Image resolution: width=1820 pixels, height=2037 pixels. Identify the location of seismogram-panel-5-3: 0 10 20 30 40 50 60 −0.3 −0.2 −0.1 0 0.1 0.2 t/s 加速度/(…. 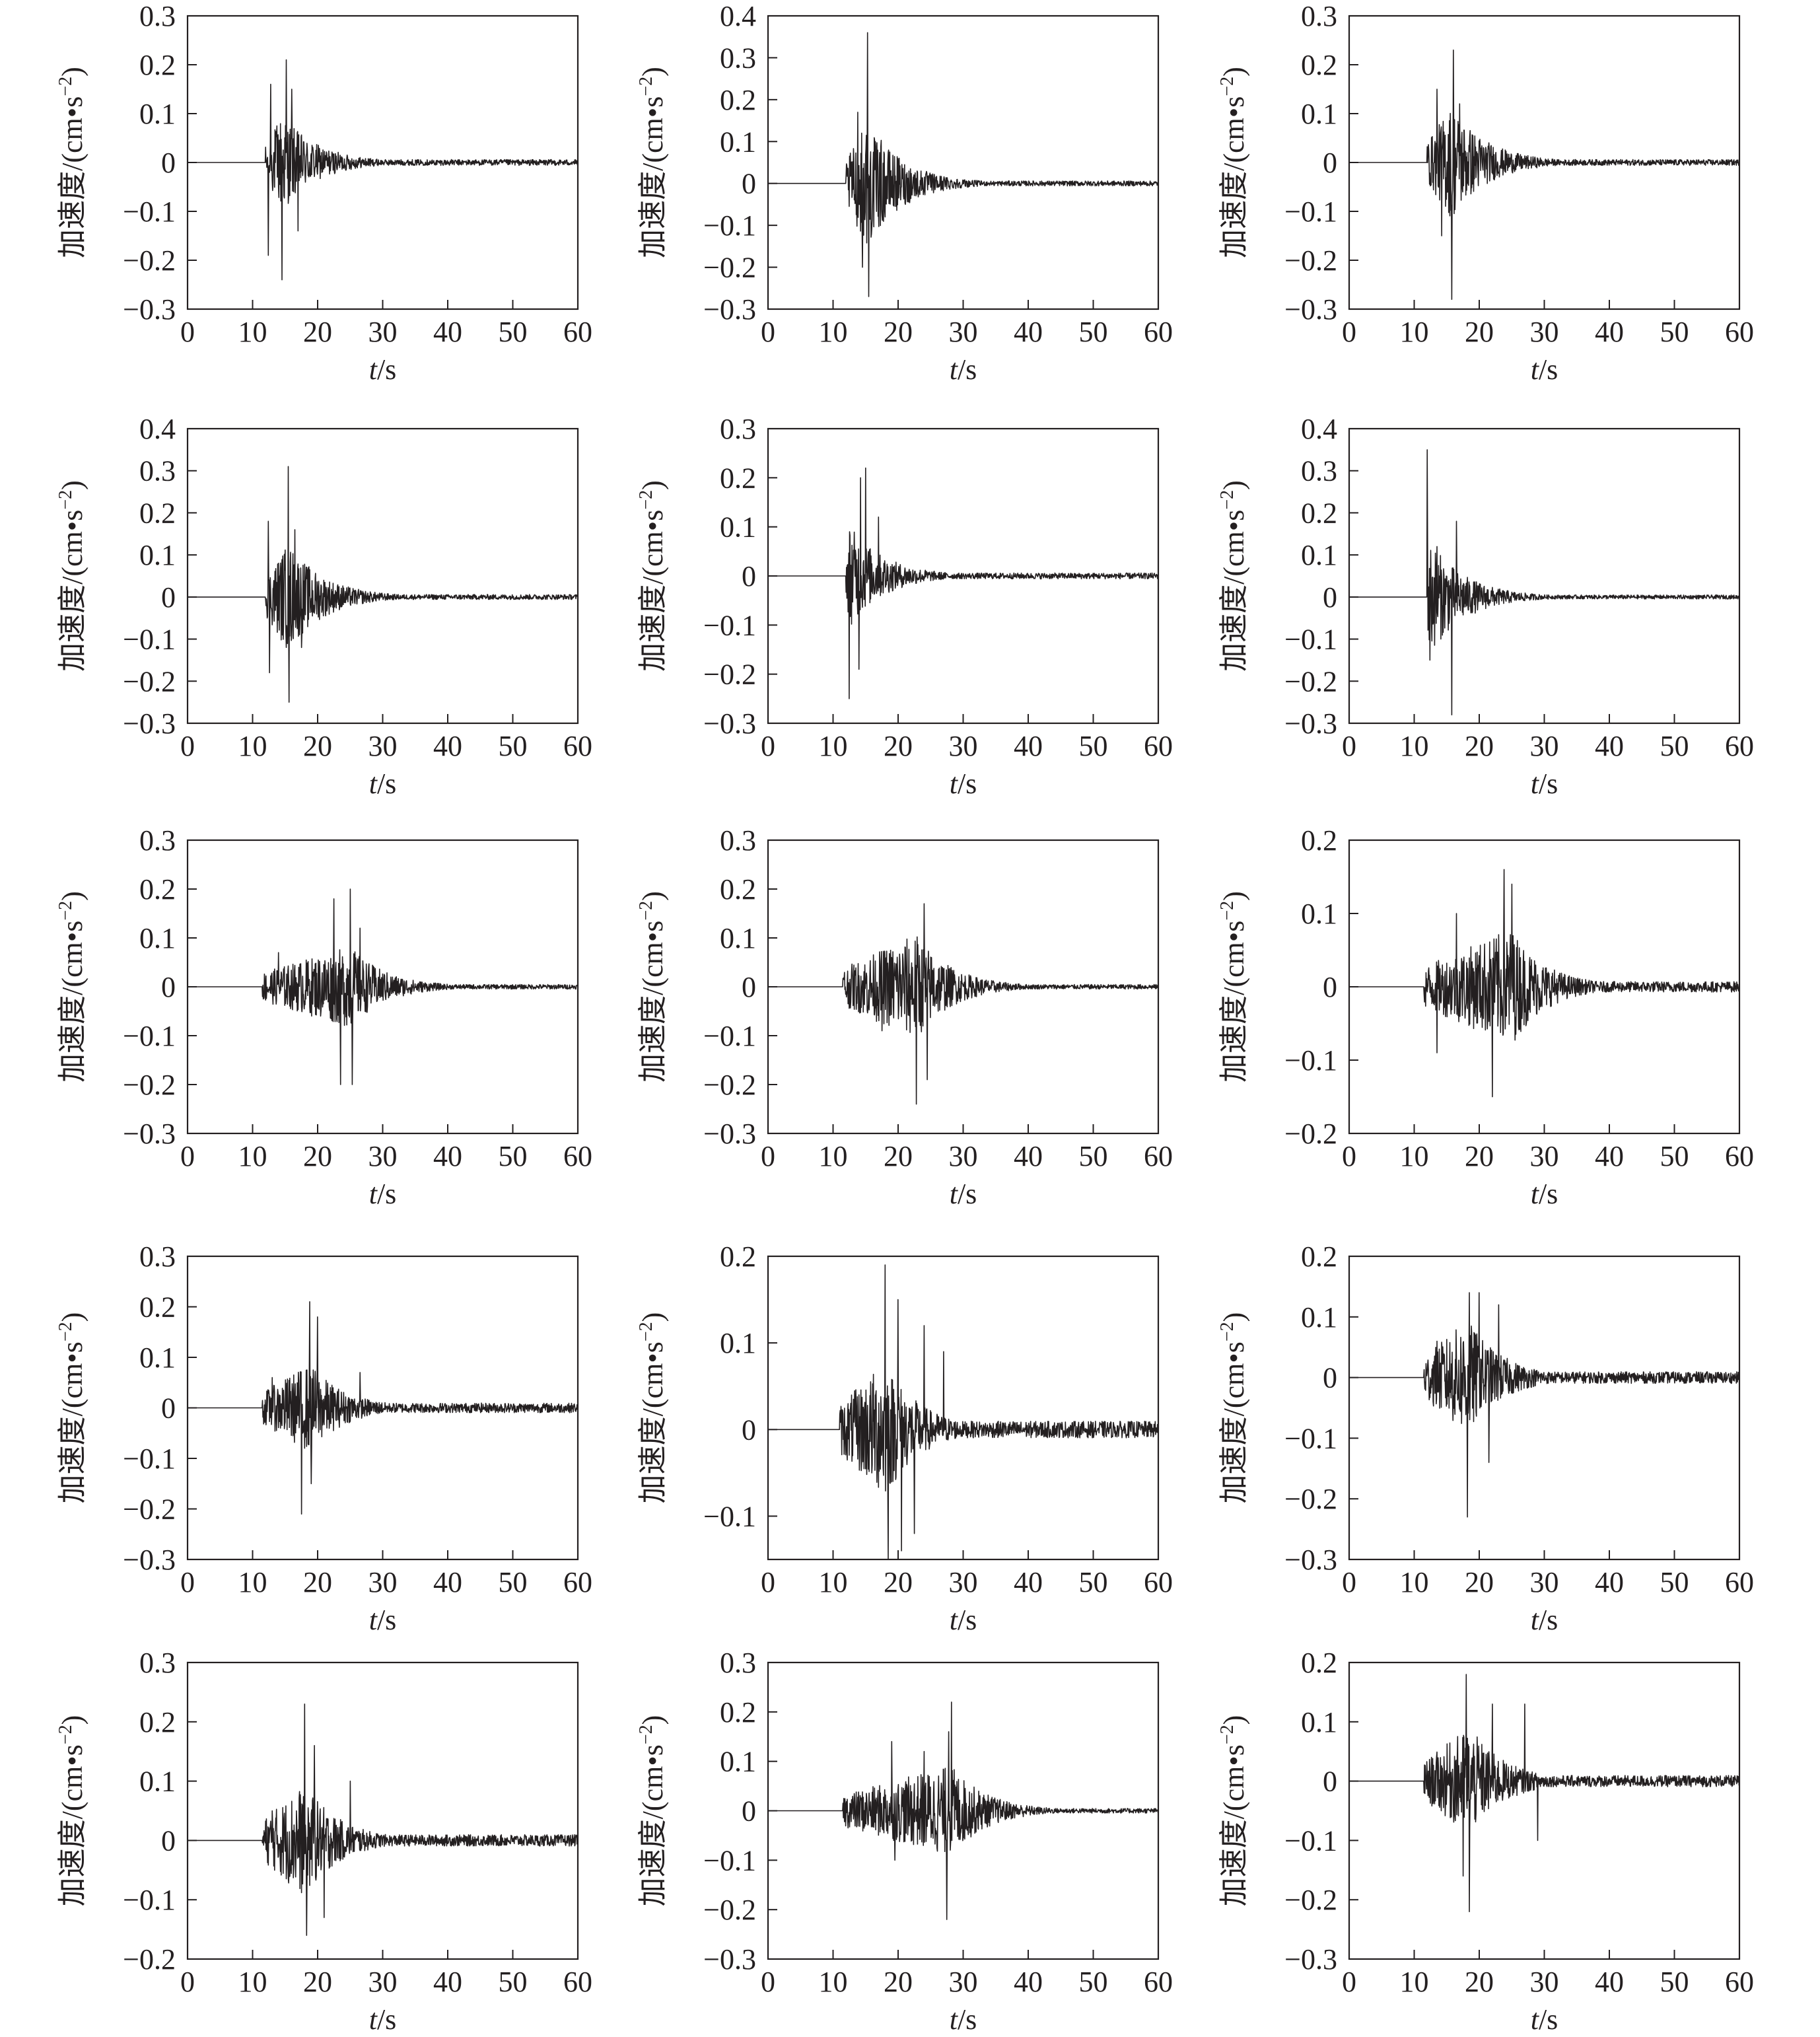
(1485, 1841).